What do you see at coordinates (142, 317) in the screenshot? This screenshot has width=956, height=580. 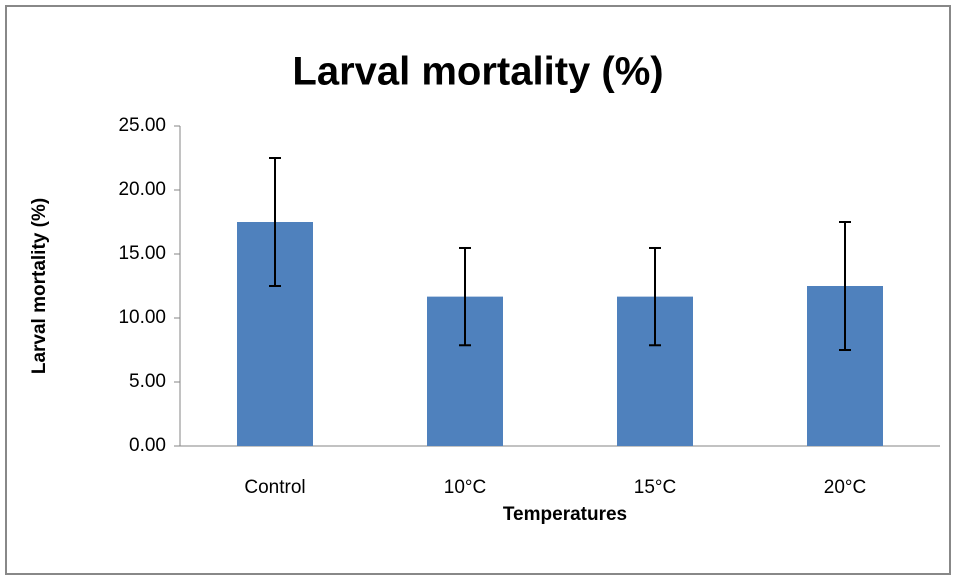 I see `y-tick-label: 10.00` at bounding box center [142, 317].